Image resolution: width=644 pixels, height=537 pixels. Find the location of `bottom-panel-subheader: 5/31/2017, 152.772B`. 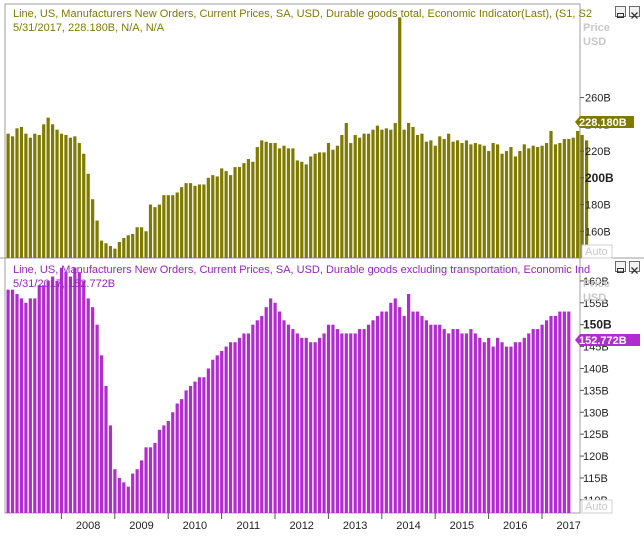

bottom-panel-subheader: 5/31/2017, 152.772B is located at coordinates (64, 284).